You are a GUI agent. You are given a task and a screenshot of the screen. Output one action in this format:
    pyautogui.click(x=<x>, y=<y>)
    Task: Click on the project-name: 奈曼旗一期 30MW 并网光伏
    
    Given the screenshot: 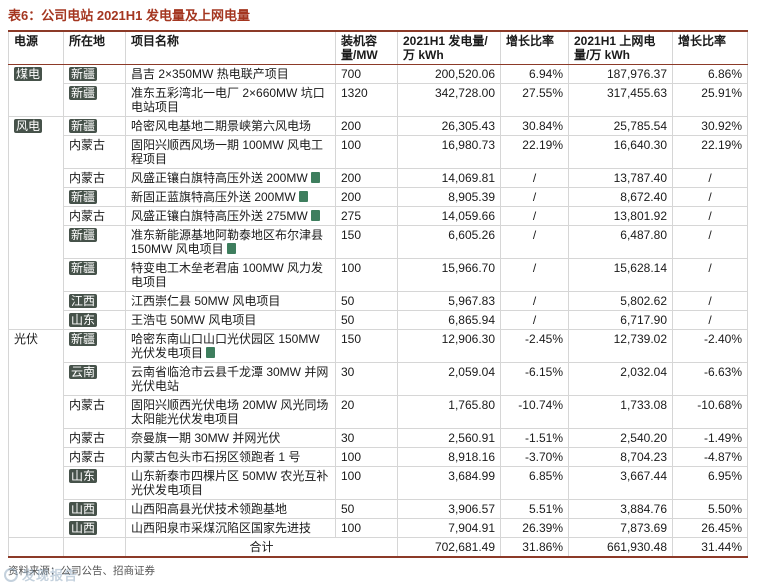 What is the action you would take?
    pyautogui.click(x=206, y=438)
    